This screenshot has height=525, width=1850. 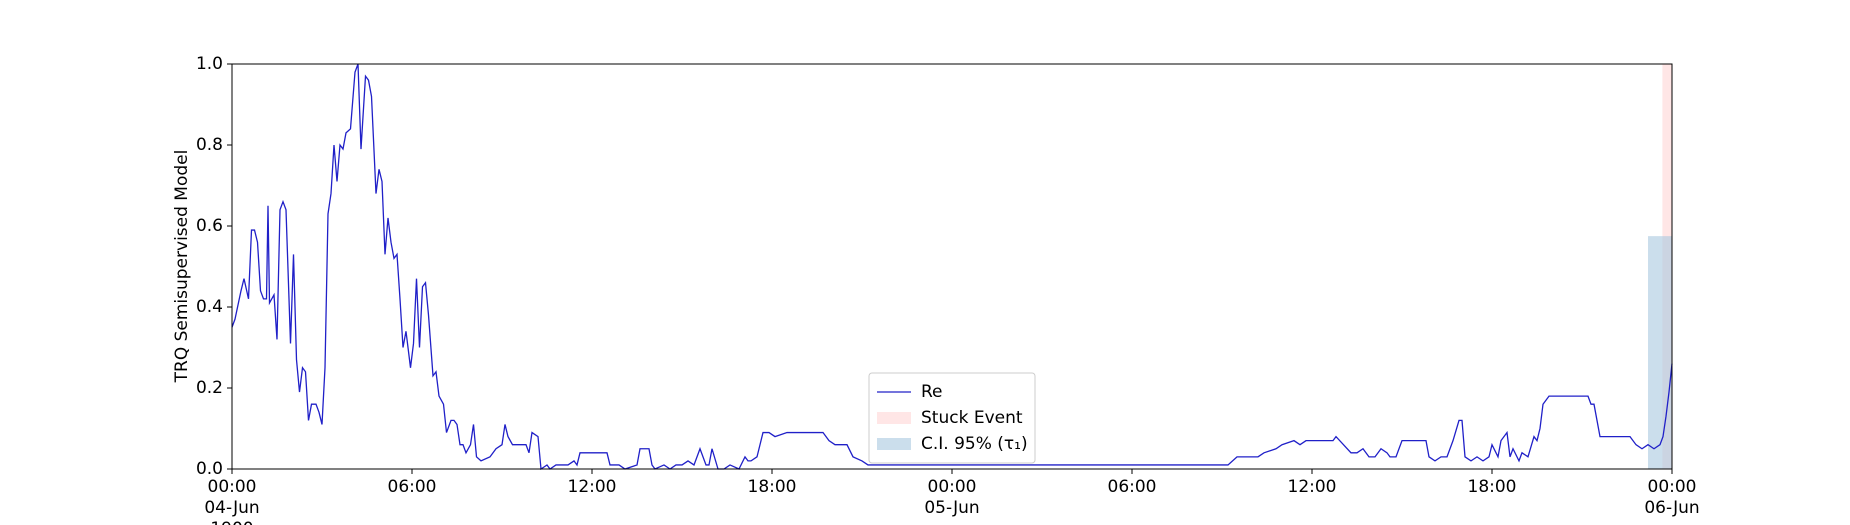 I want to click on shaded-span, so click(x=1660, y=352).